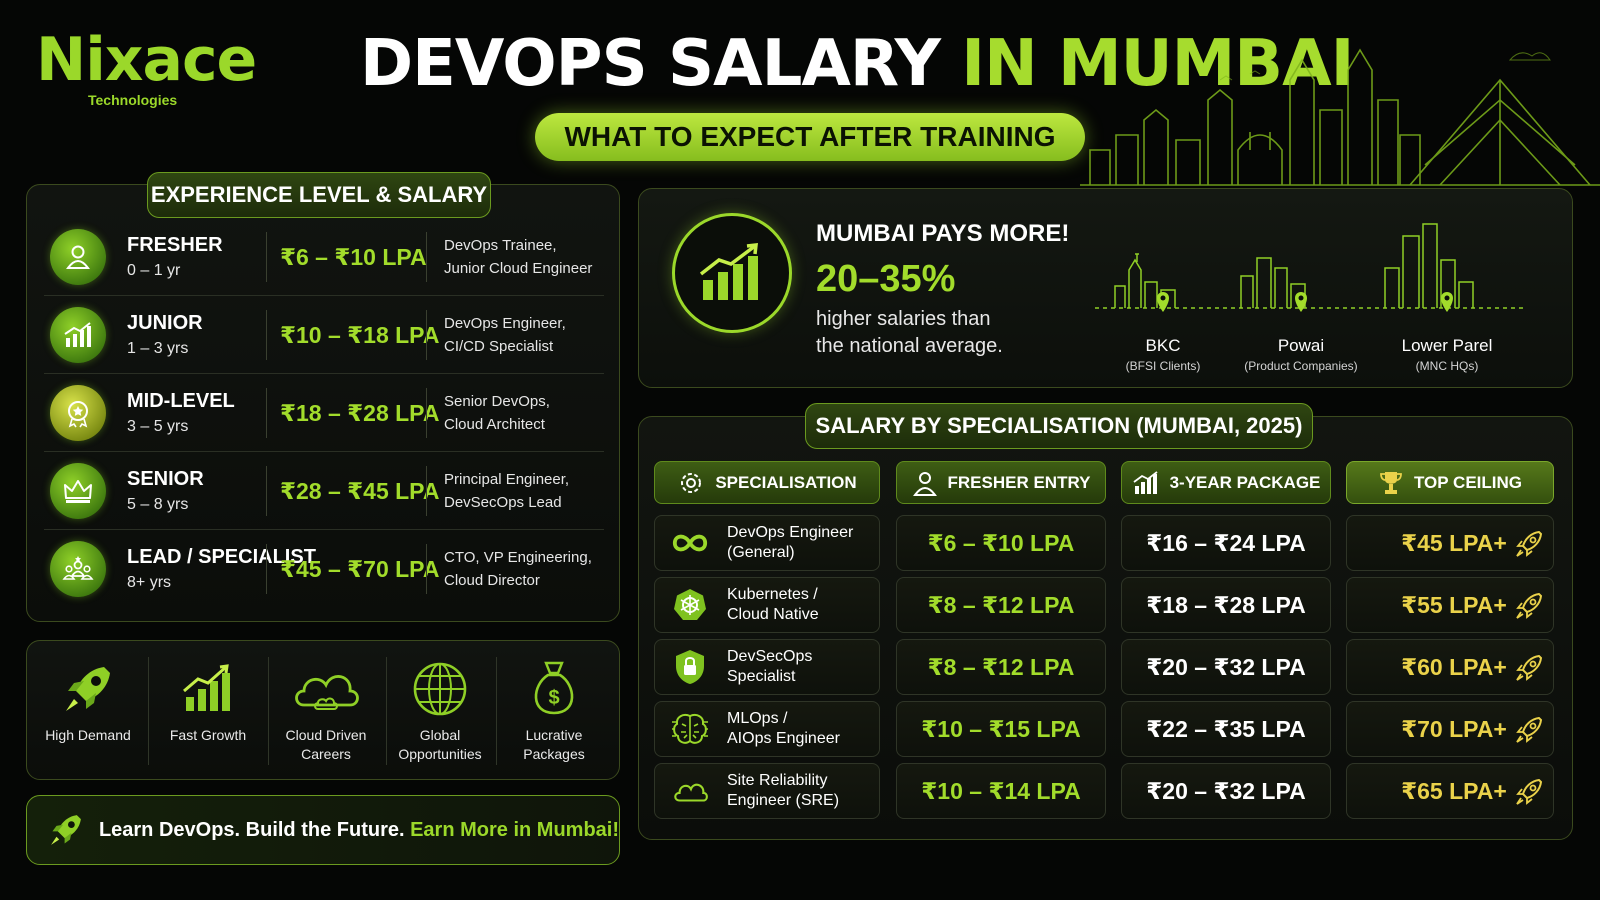  I want to click on table-row-devsecops: DevSecOps Specialist, so click(767, 667).